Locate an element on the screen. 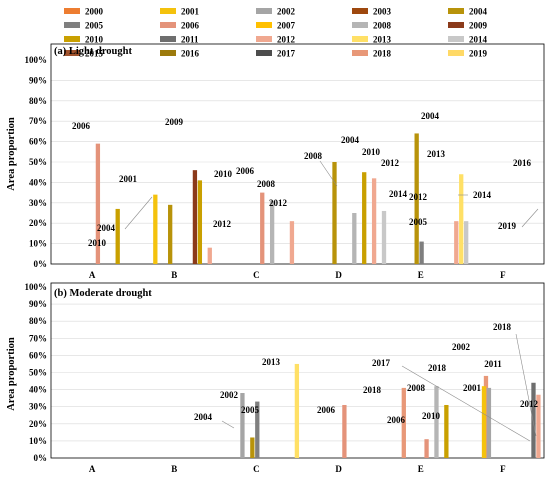  legend-label-2019: 2019 is located at coordinates (478, 54).